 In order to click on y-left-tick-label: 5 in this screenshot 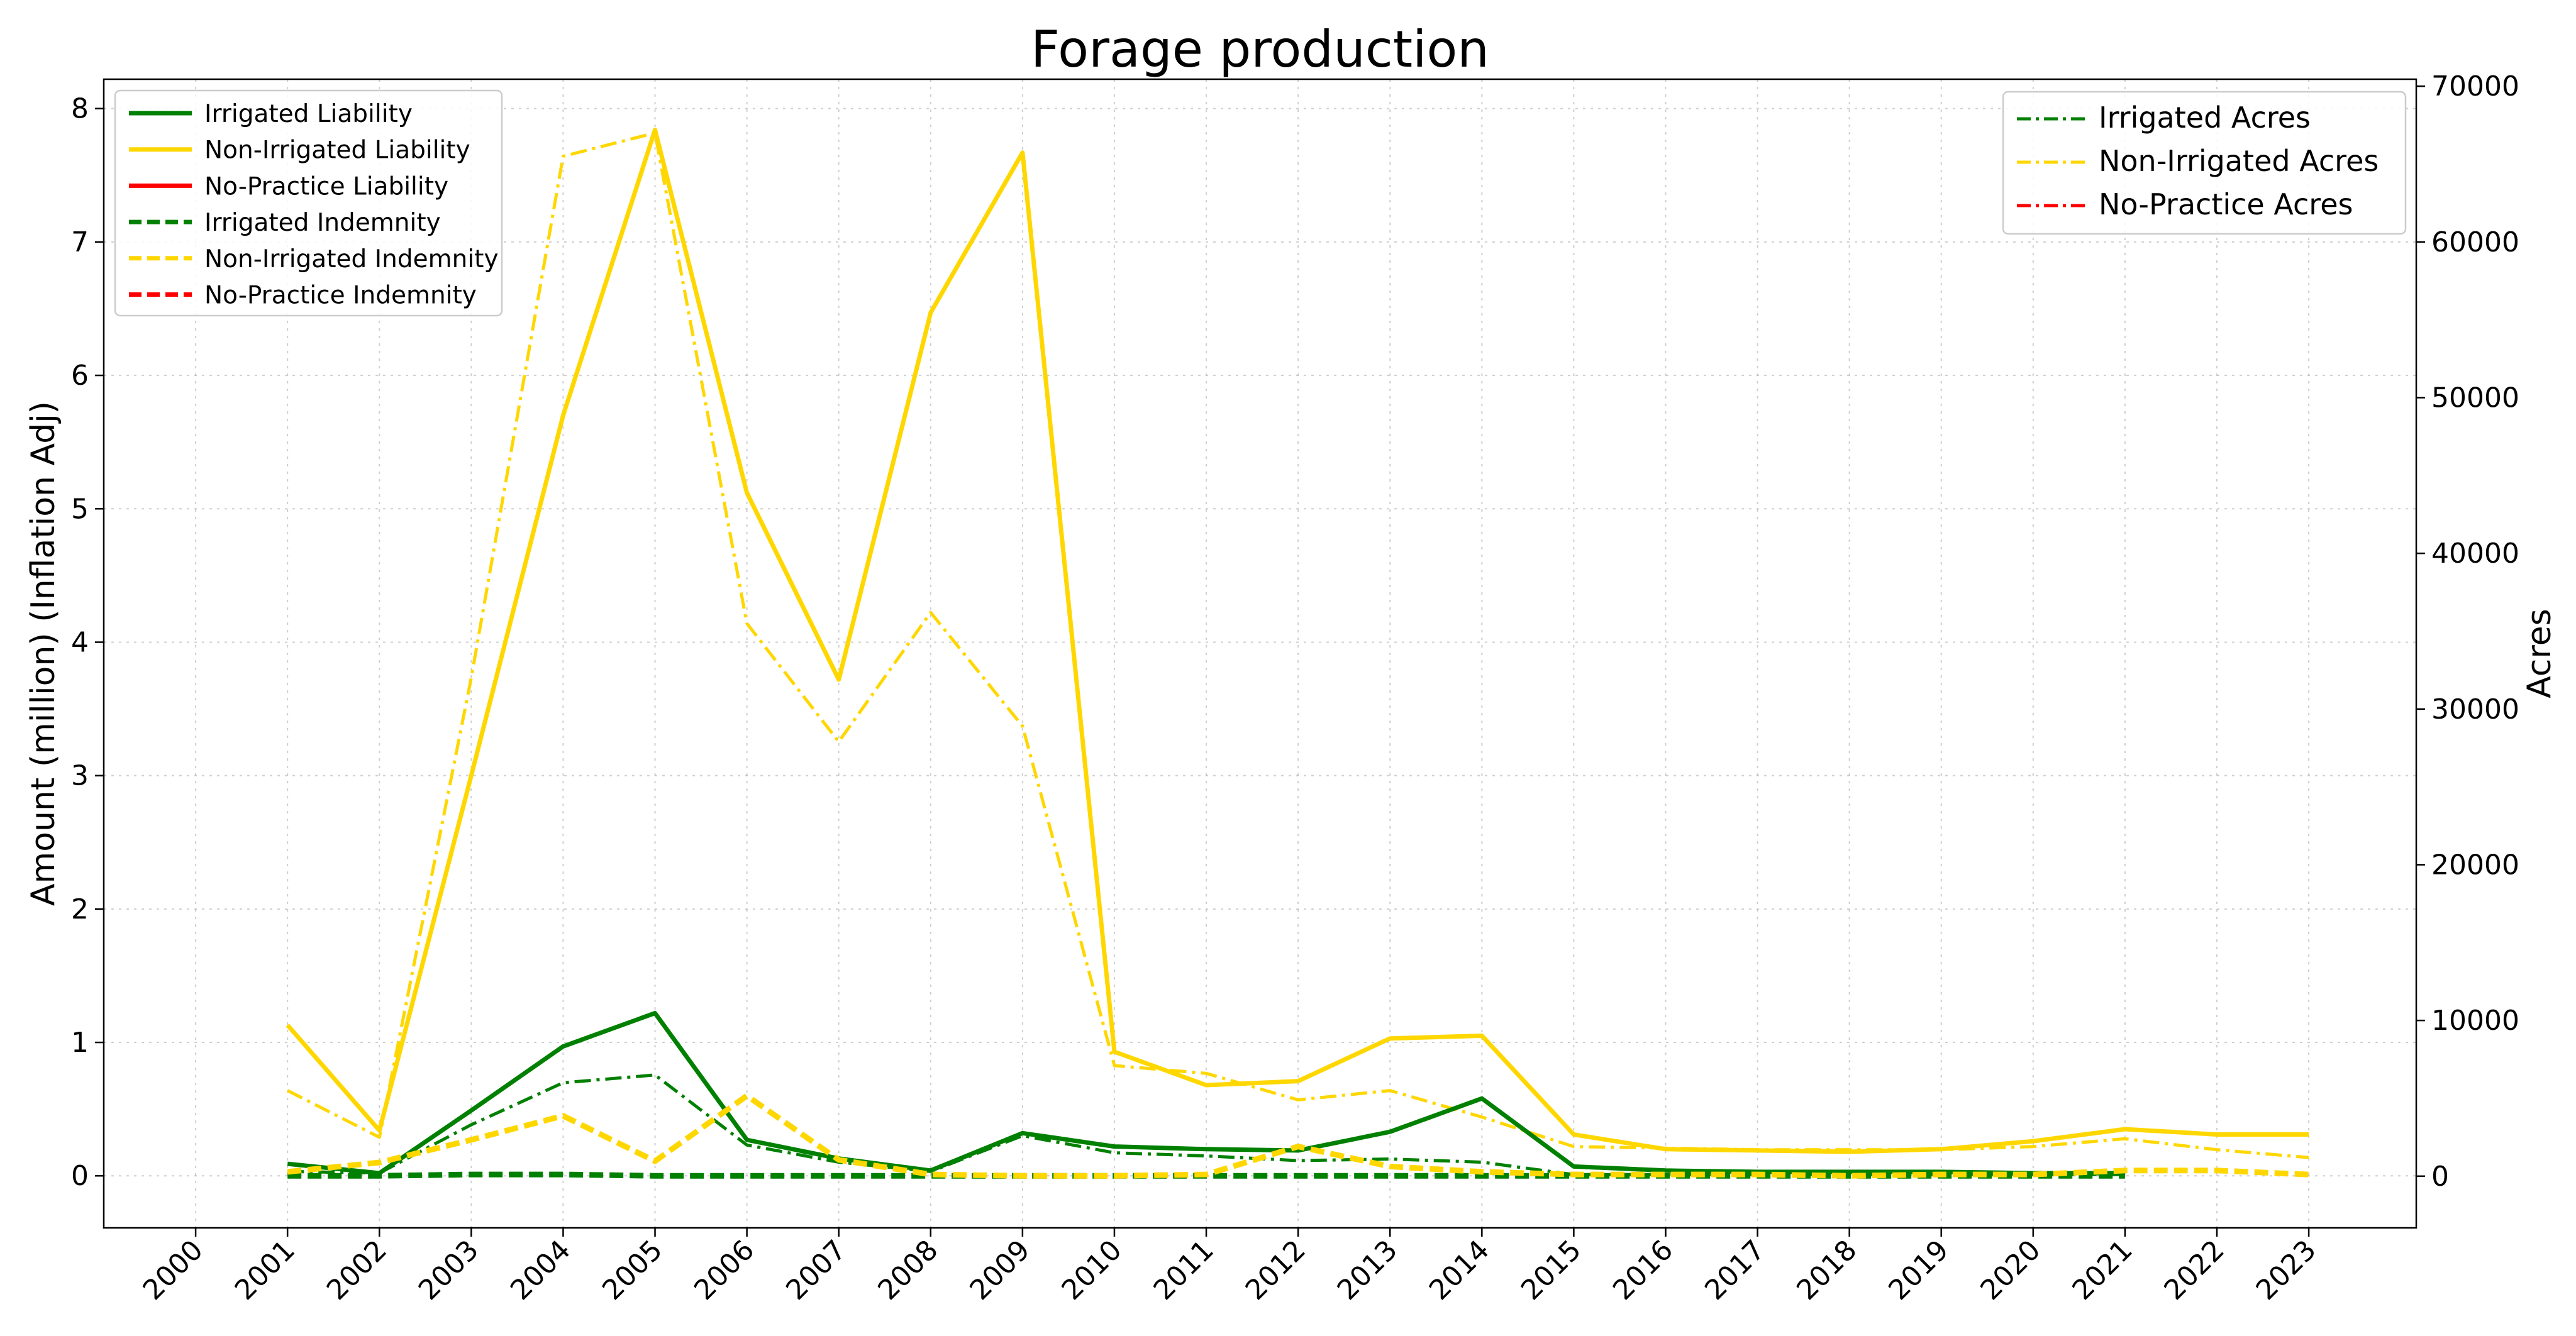, I will do `click(80, 509)`.